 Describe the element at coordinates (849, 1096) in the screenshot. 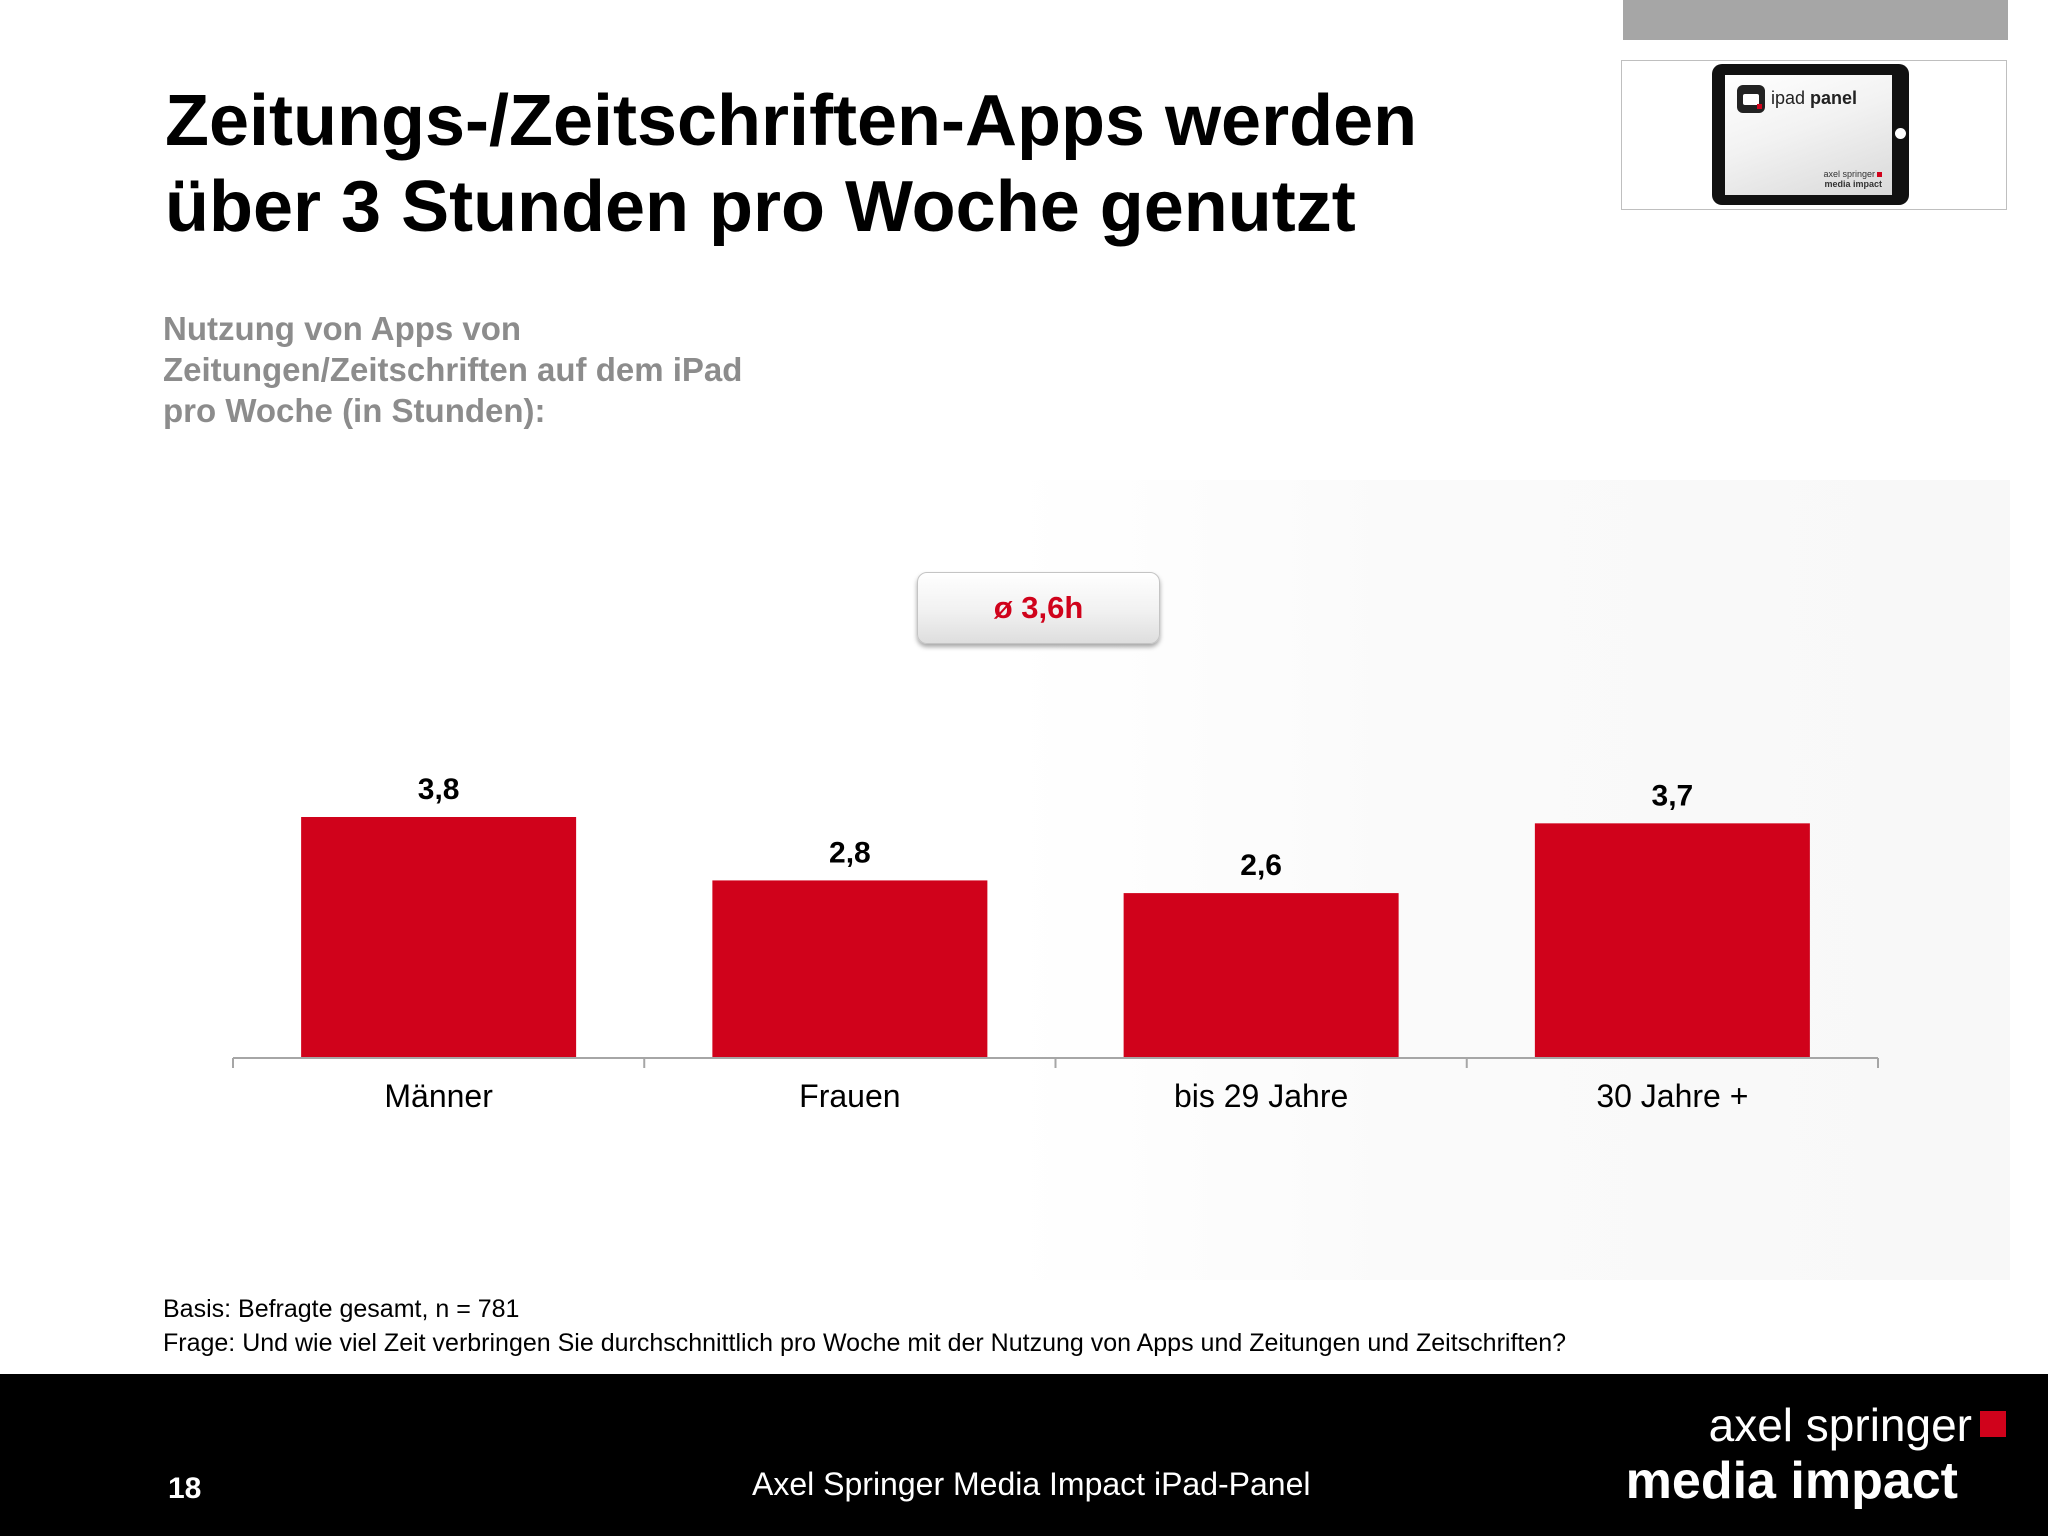

I see `category-label: Frauen` at that location.